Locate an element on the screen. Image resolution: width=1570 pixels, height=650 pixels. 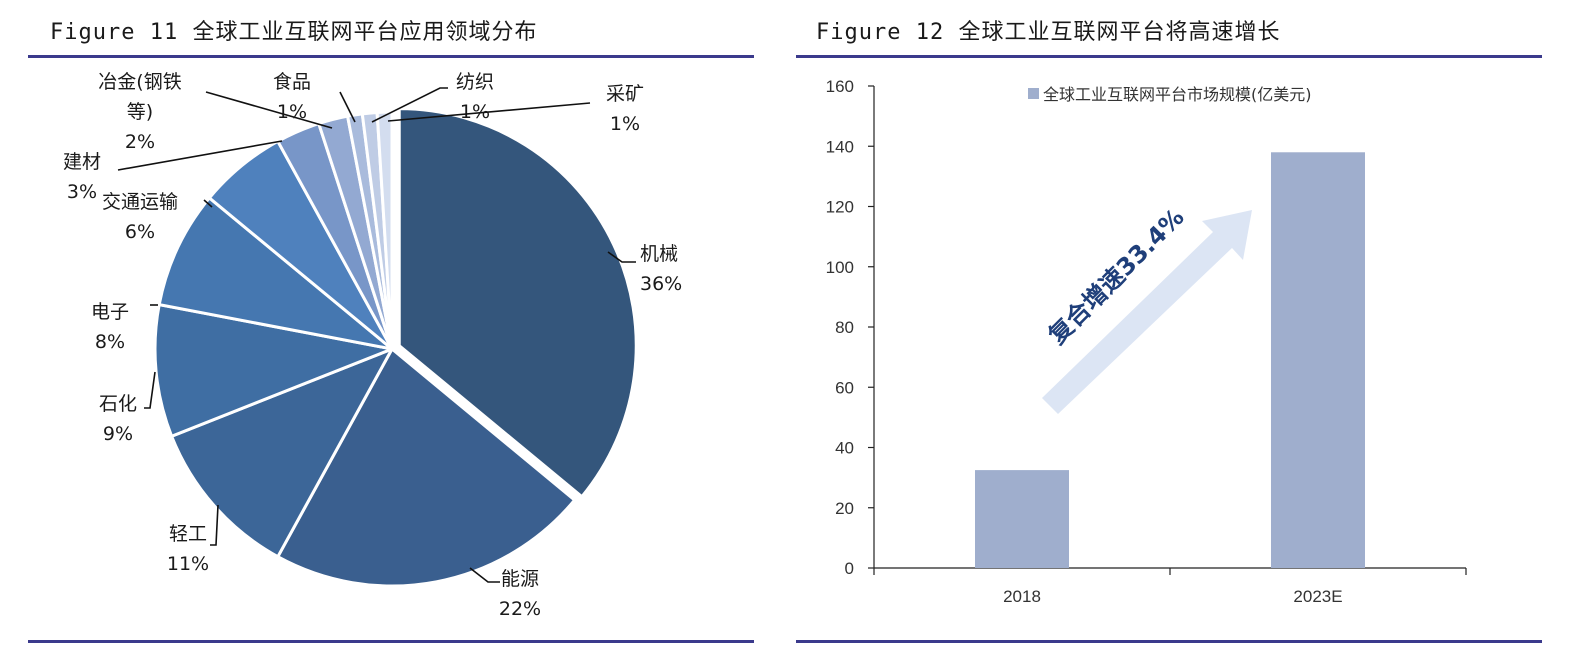
pie-category-label-10: 纺织 is located at coordinates (475, 82).